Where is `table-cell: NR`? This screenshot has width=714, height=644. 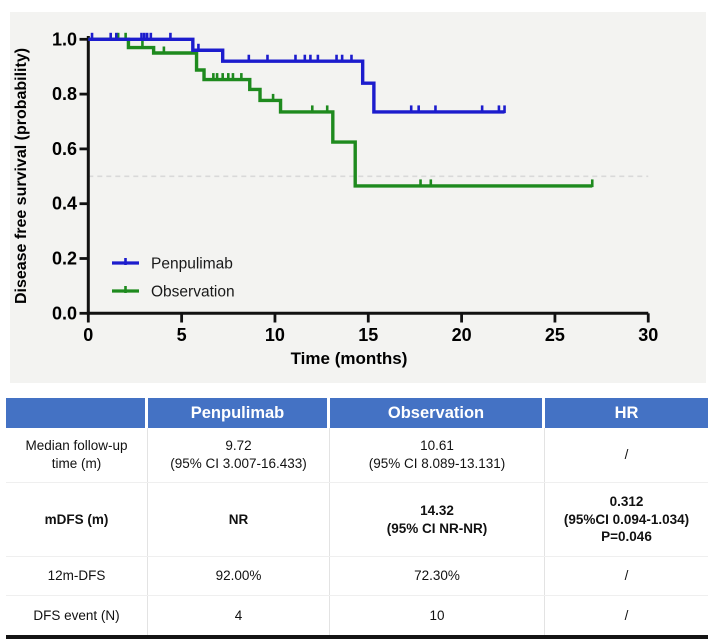 table-cell: NR is located at coordinates (239, 519).